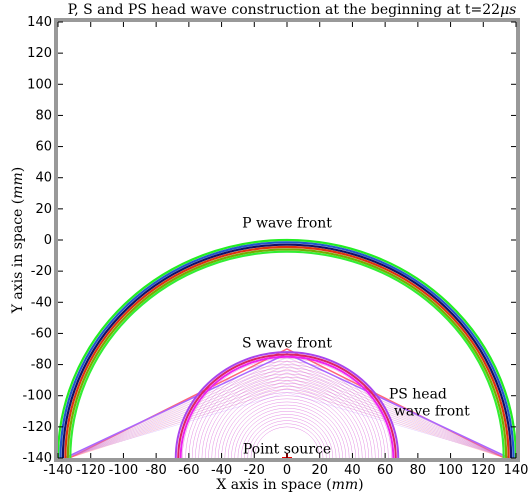  Describe the element at coordinates (450, 470) in the screenshot. I see `x-tick-label-12: 100` at that location.